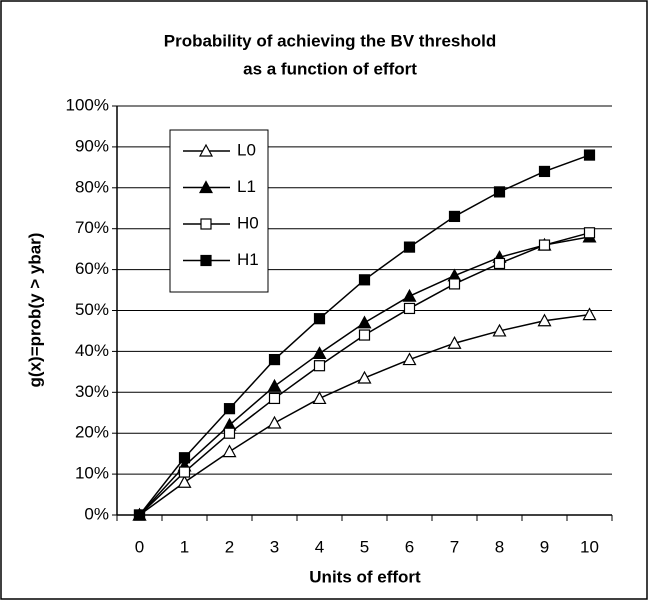 Image resolution: width=648 pixels, height=600 pixels. I want to click on y-tick-label: 40%, so click(92, 350).